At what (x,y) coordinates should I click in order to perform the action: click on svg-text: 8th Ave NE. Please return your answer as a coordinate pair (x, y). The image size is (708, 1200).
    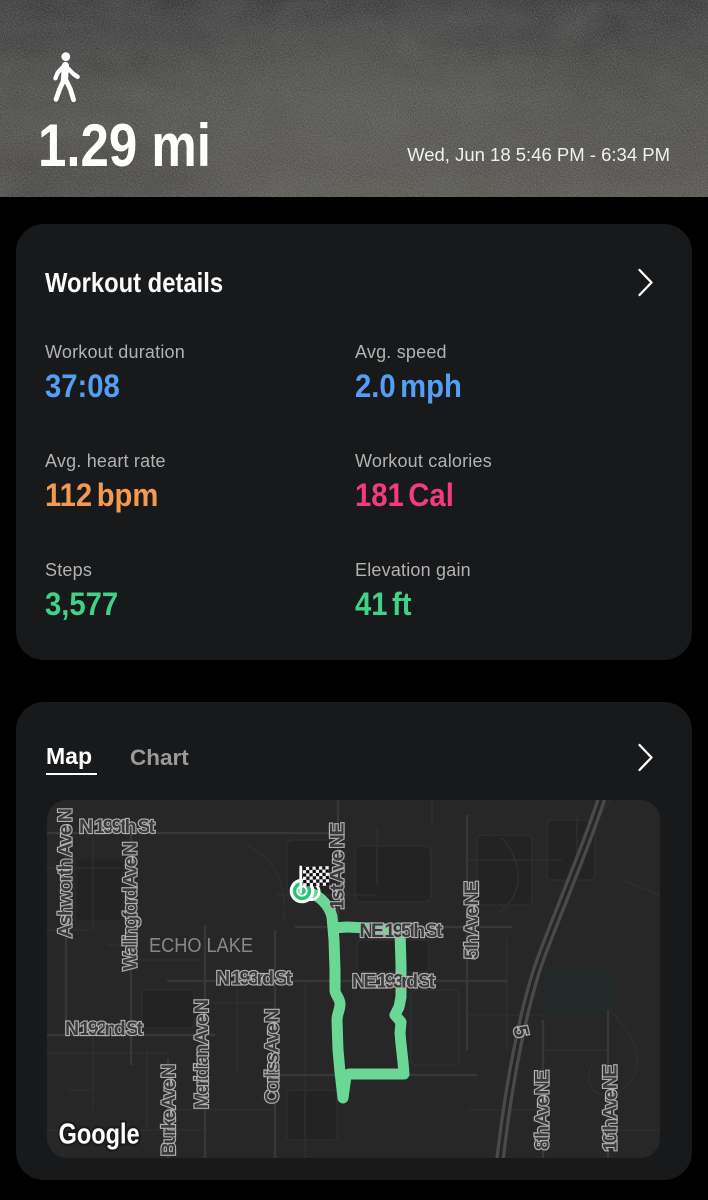
    Looking at the image, I should click on (543, 1110).